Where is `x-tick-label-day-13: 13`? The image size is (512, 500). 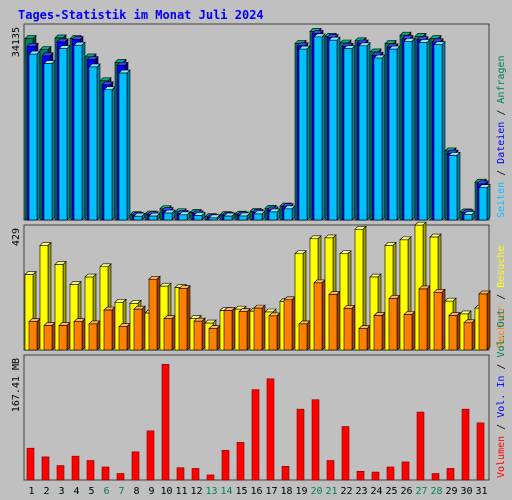
x-tick-label-day-13: 13 is located at coordinates (211, 491).